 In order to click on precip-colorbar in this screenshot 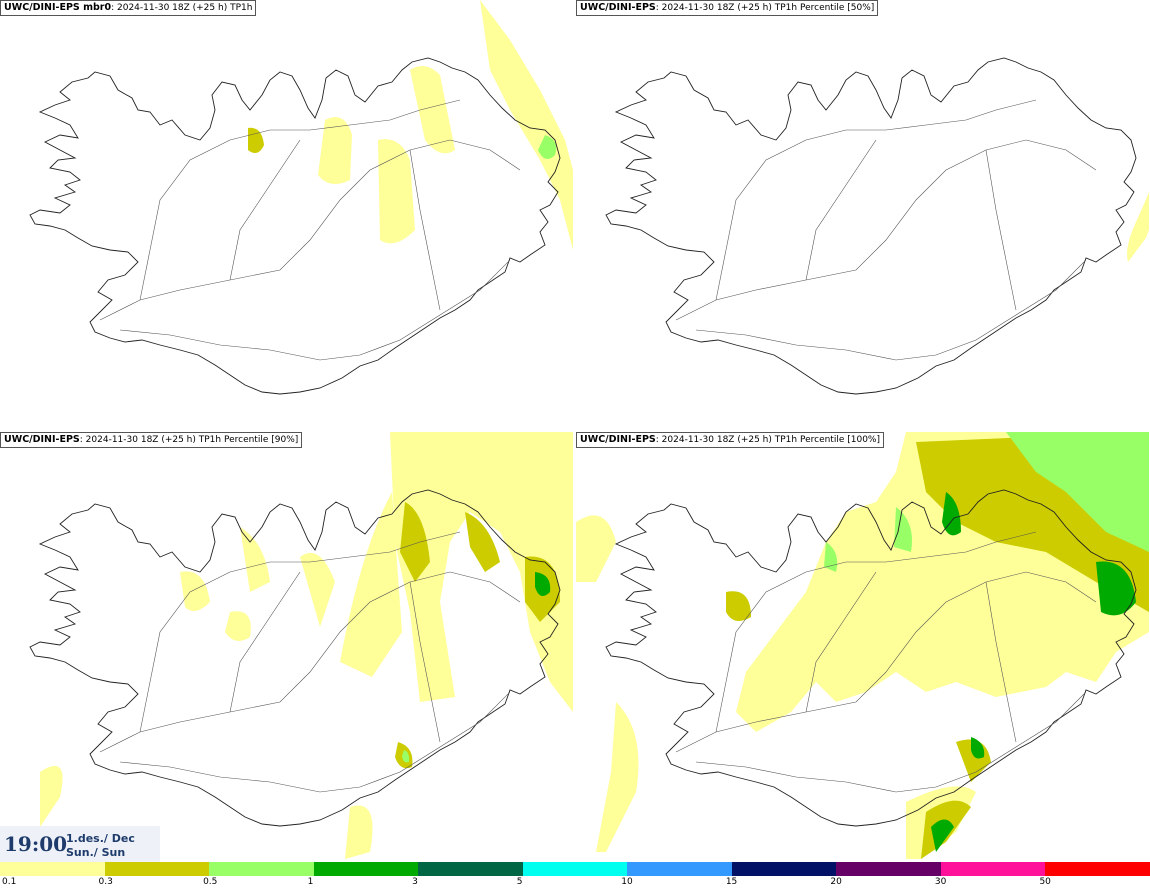, I will do `click(575, 869)`.